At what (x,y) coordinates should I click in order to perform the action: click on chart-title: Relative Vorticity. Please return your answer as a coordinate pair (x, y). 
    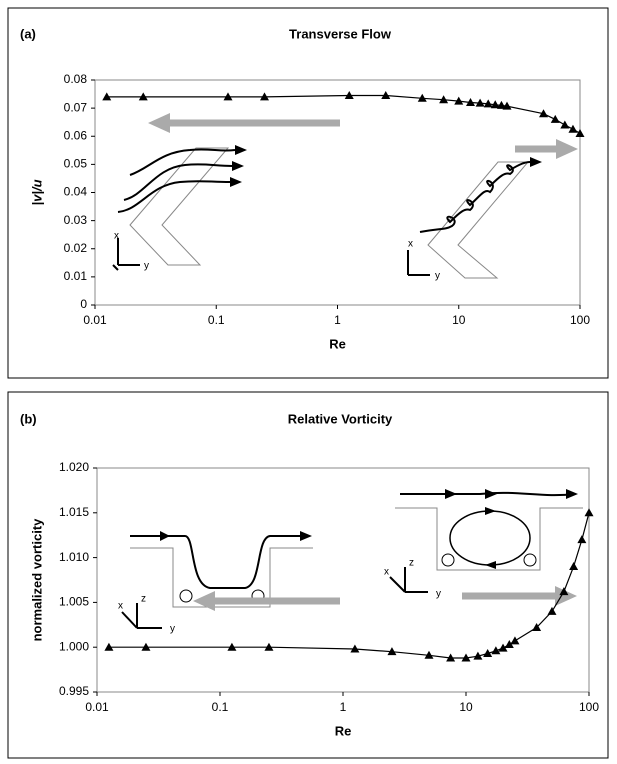
    Looking at the image, I should click on (340, 418).